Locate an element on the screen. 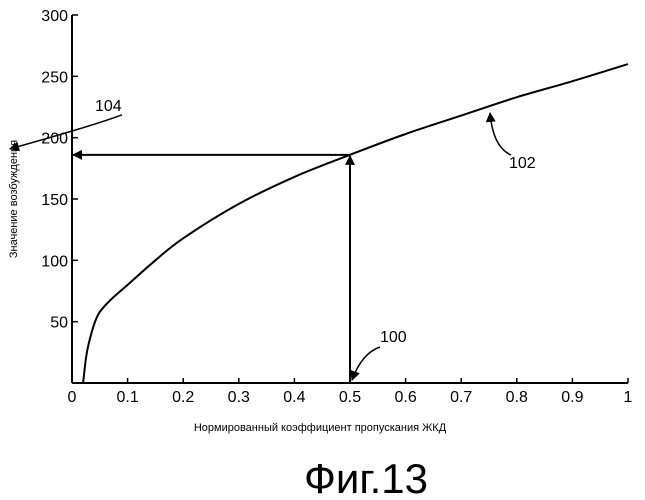  x-tick-label: 0.4 is located at coordinates (294, 397).